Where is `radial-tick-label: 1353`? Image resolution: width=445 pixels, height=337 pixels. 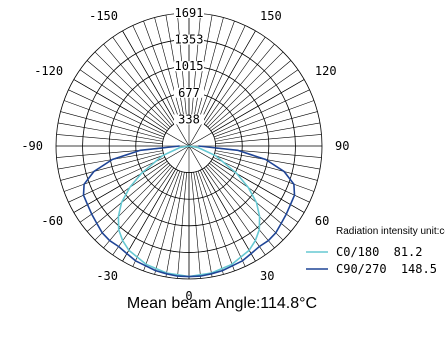
radial-tick-label: 1353 is located at coordinates (189, 40).